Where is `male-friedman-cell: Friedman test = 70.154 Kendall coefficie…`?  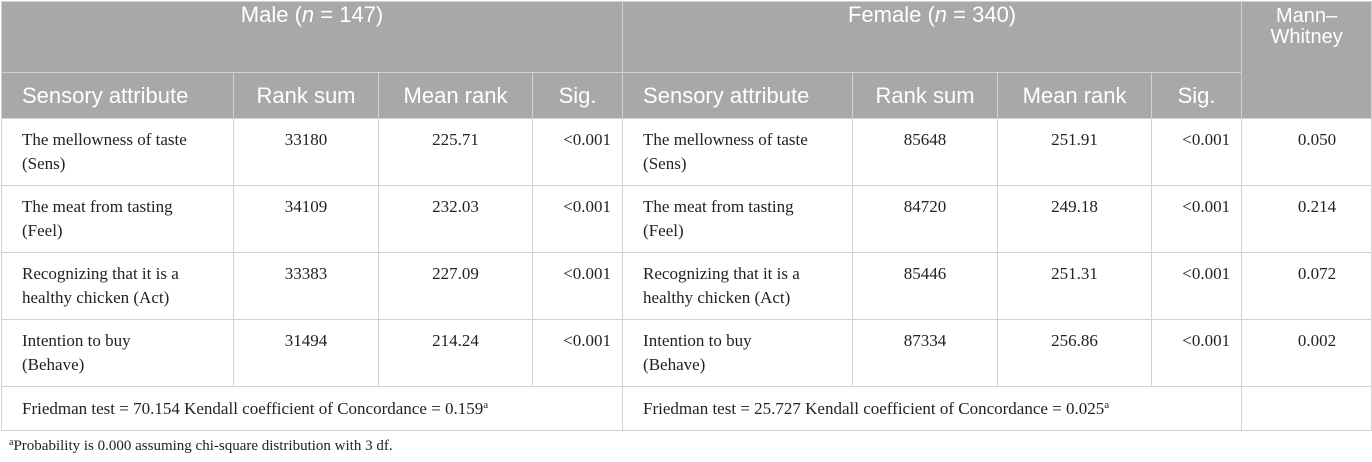
male-friedman-cell: Friedman test = 70.154 Kendall coefficie… is located at coordinates (312, 408).